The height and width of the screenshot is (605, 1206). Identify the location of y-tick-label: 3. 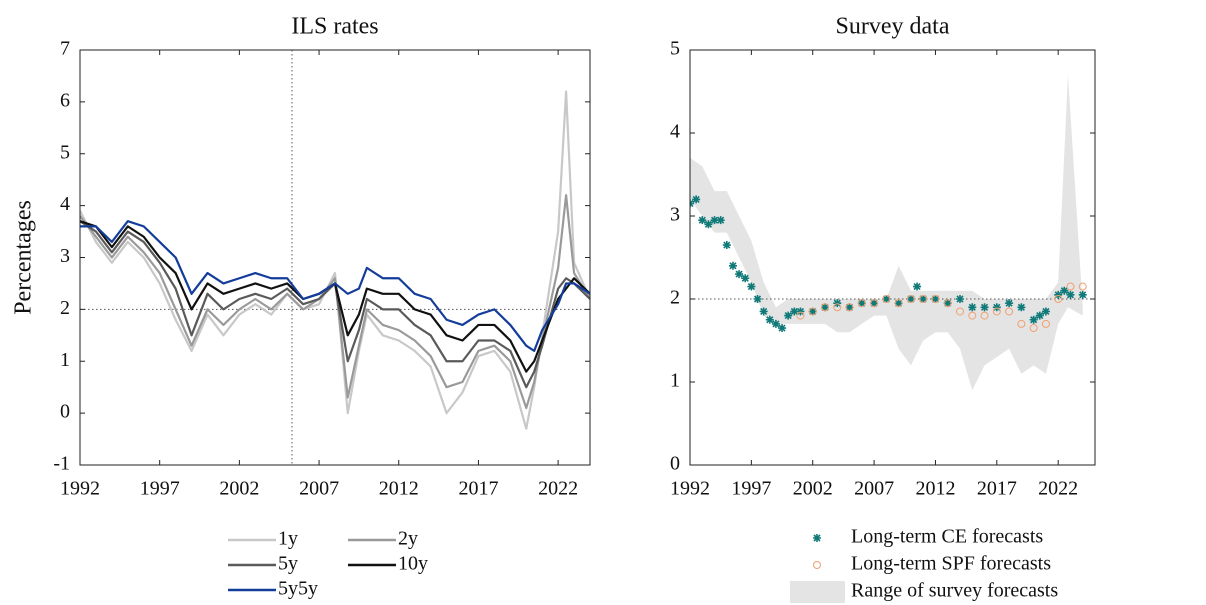
(65, 256).